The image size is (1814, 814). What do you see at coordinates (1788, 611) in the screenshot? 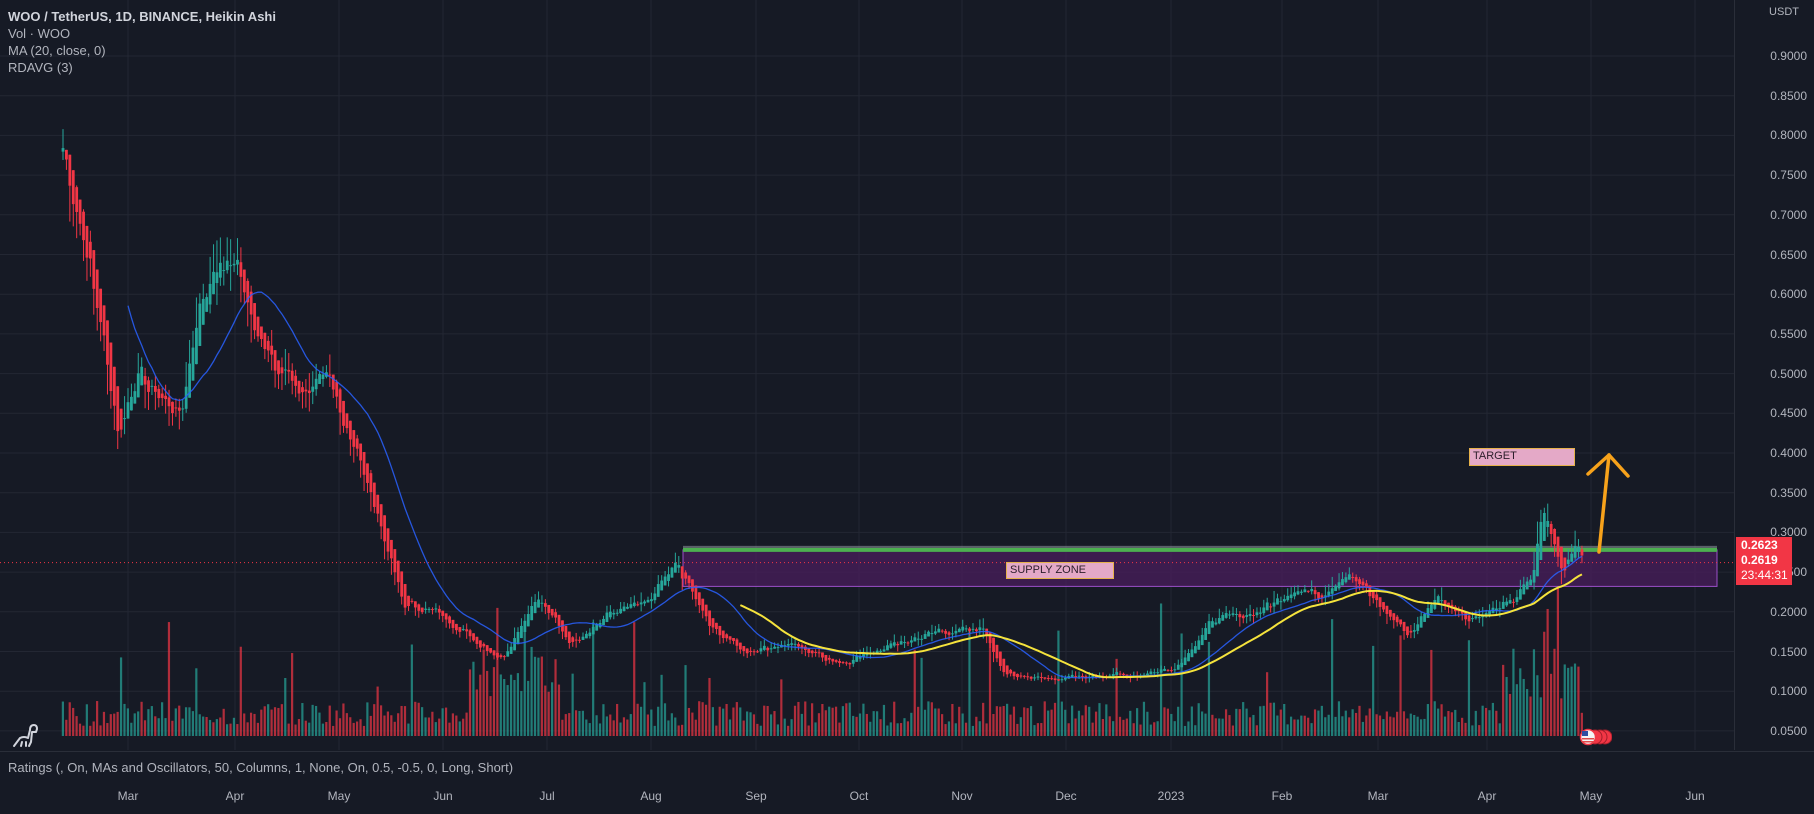
I see `price-tick: 0.2000` at bounding box center [1788, 611].